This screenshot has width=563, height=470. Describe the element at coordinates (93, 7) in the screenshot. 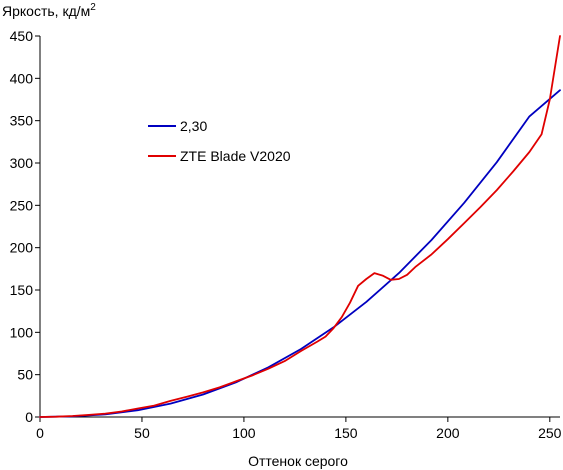

I see `y-axis-title-superscript: 2` at that location.